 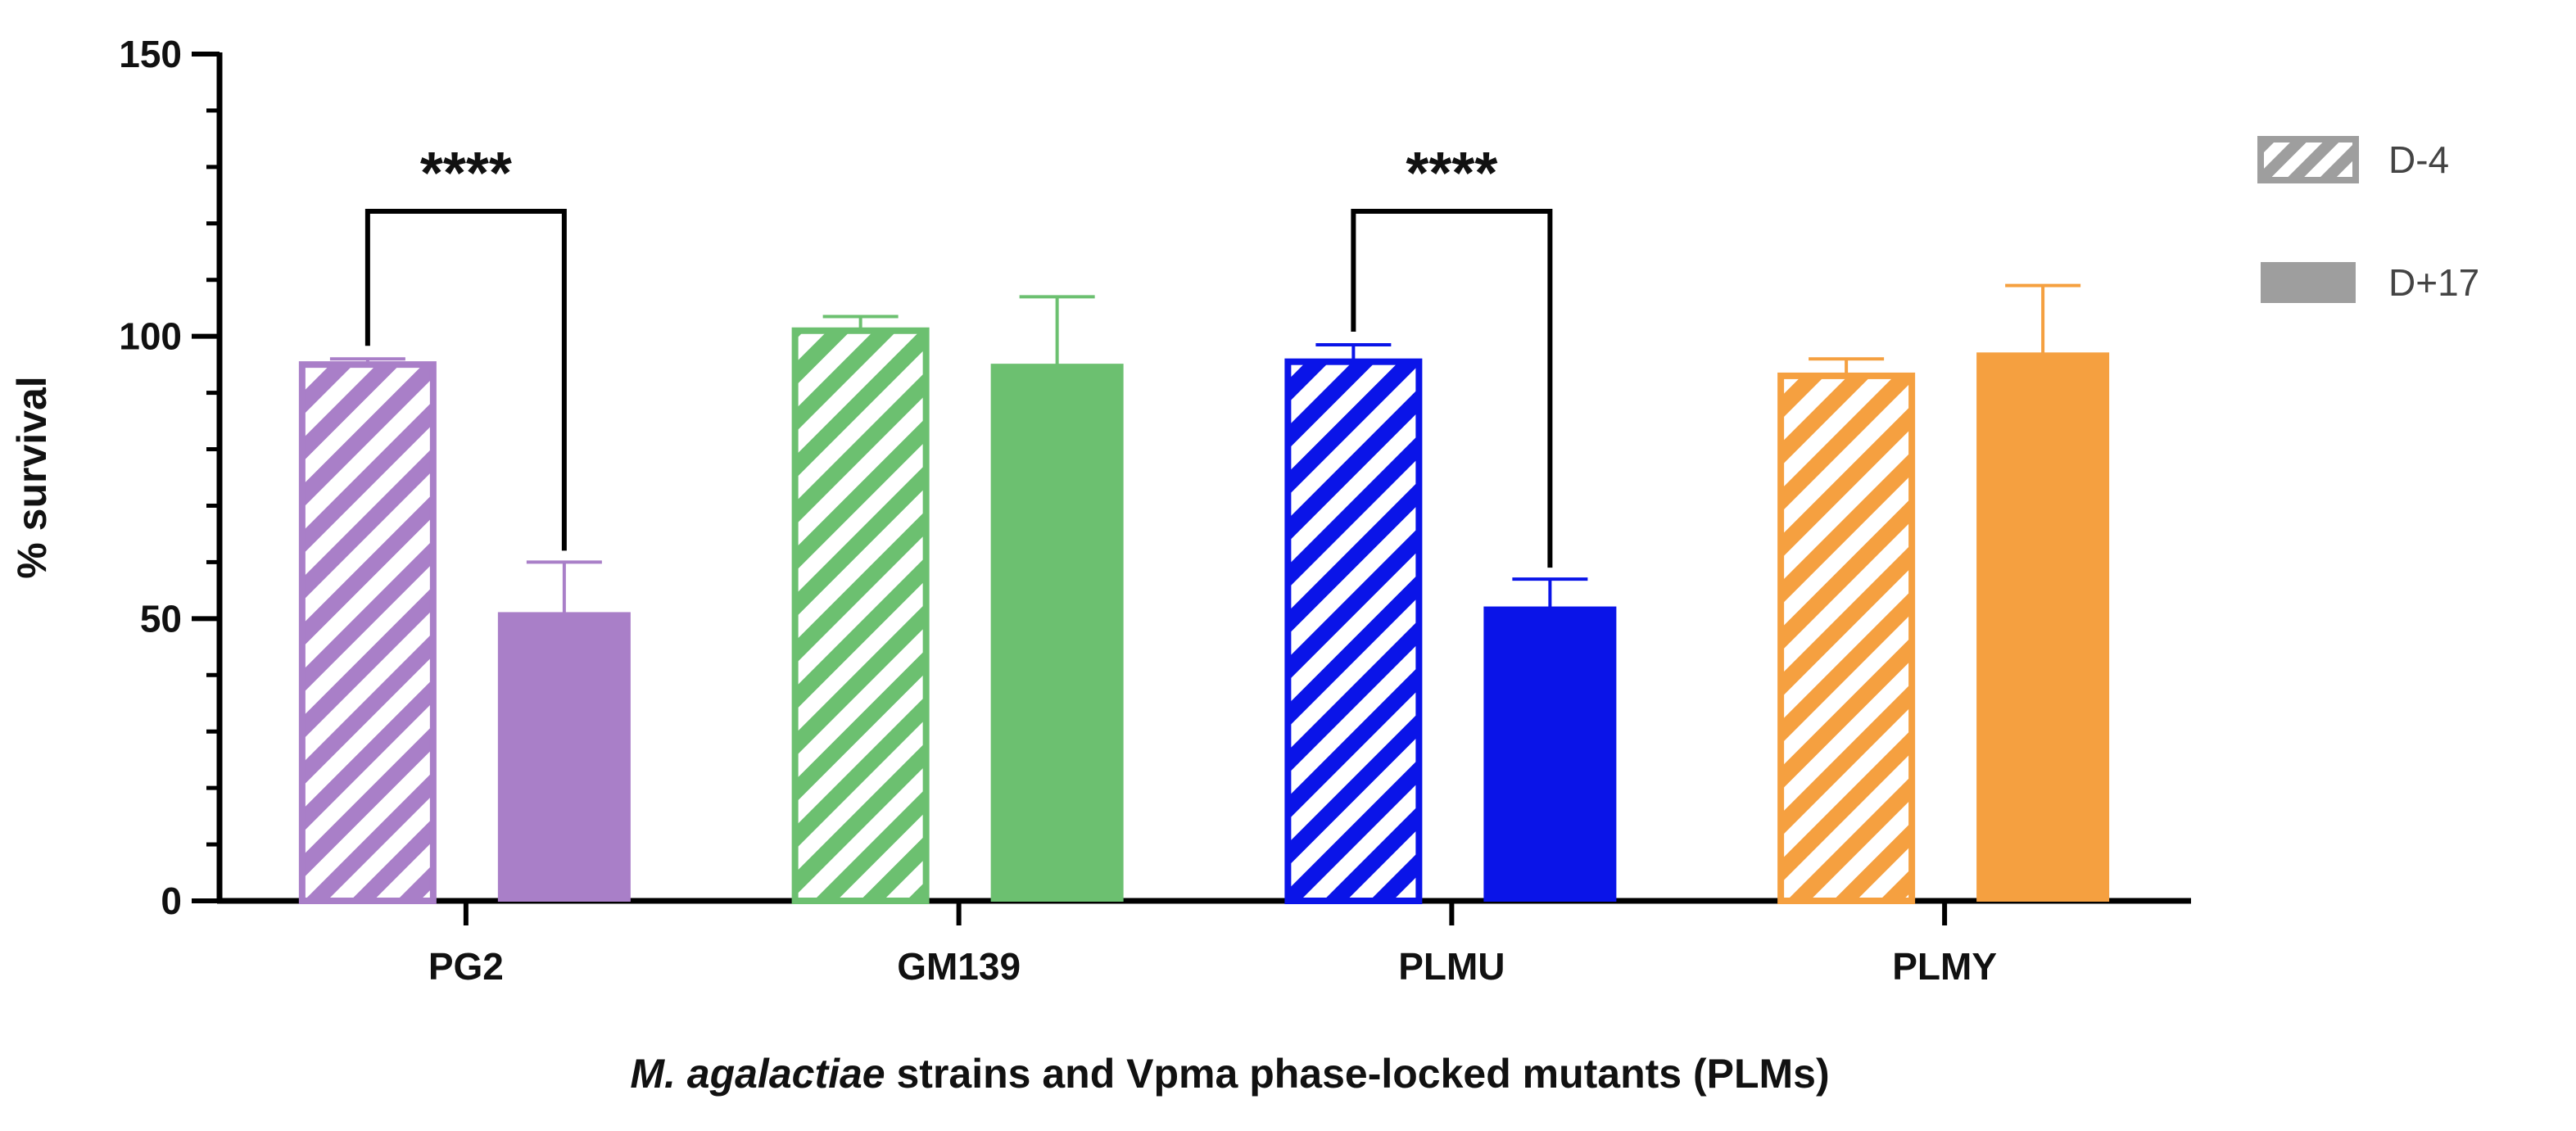 I want to click on category-label: PLMU, so click(x=1451, y=966).